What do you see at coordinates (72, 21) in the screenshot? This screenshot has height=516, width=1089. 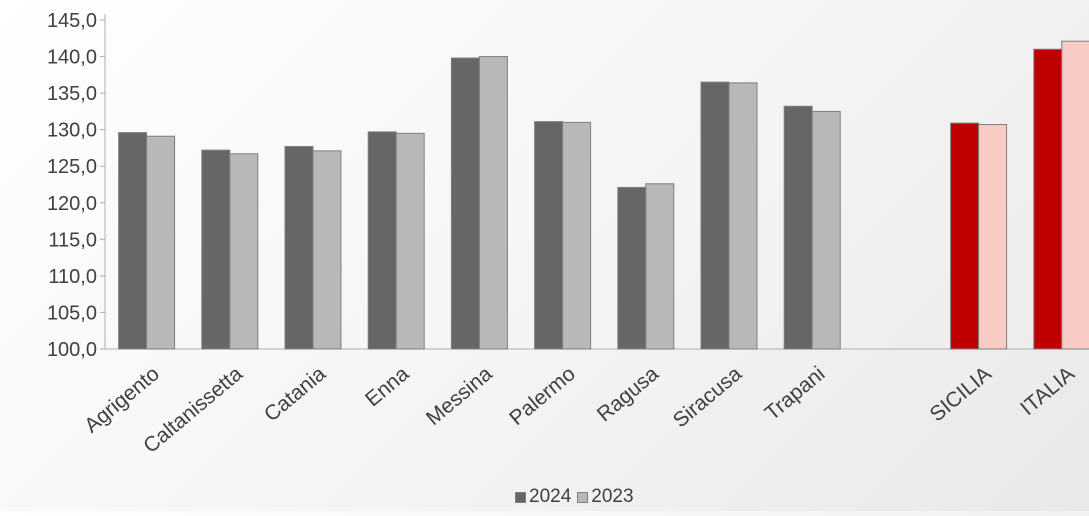 I see `y-tick-label: 145,0` at bounding box center [72, 21].